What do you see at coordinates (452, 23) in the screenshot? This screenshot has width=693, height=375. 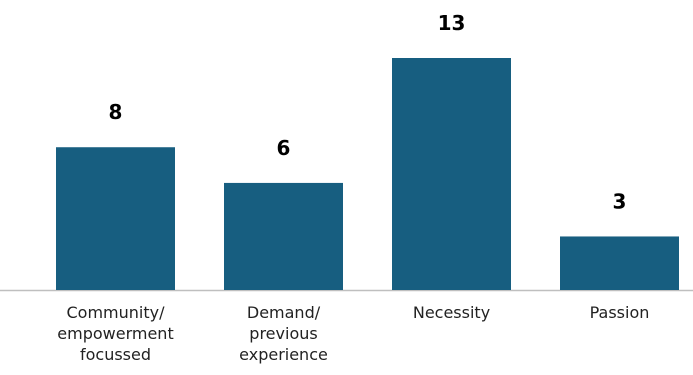 I see `data-label-2: 13` at bounding box center [452, 23].